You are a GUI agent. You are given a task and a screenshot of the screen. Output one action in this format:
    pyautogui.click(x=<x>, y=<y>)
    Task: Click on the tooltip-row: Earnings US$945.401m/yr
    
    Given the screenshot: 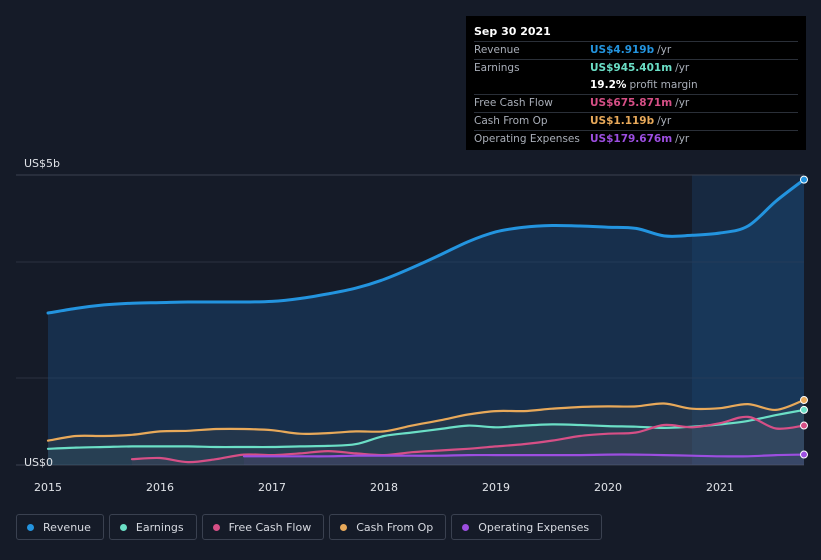 What is the action you would take?
    pyautogui.click(x=636, y=67)
    